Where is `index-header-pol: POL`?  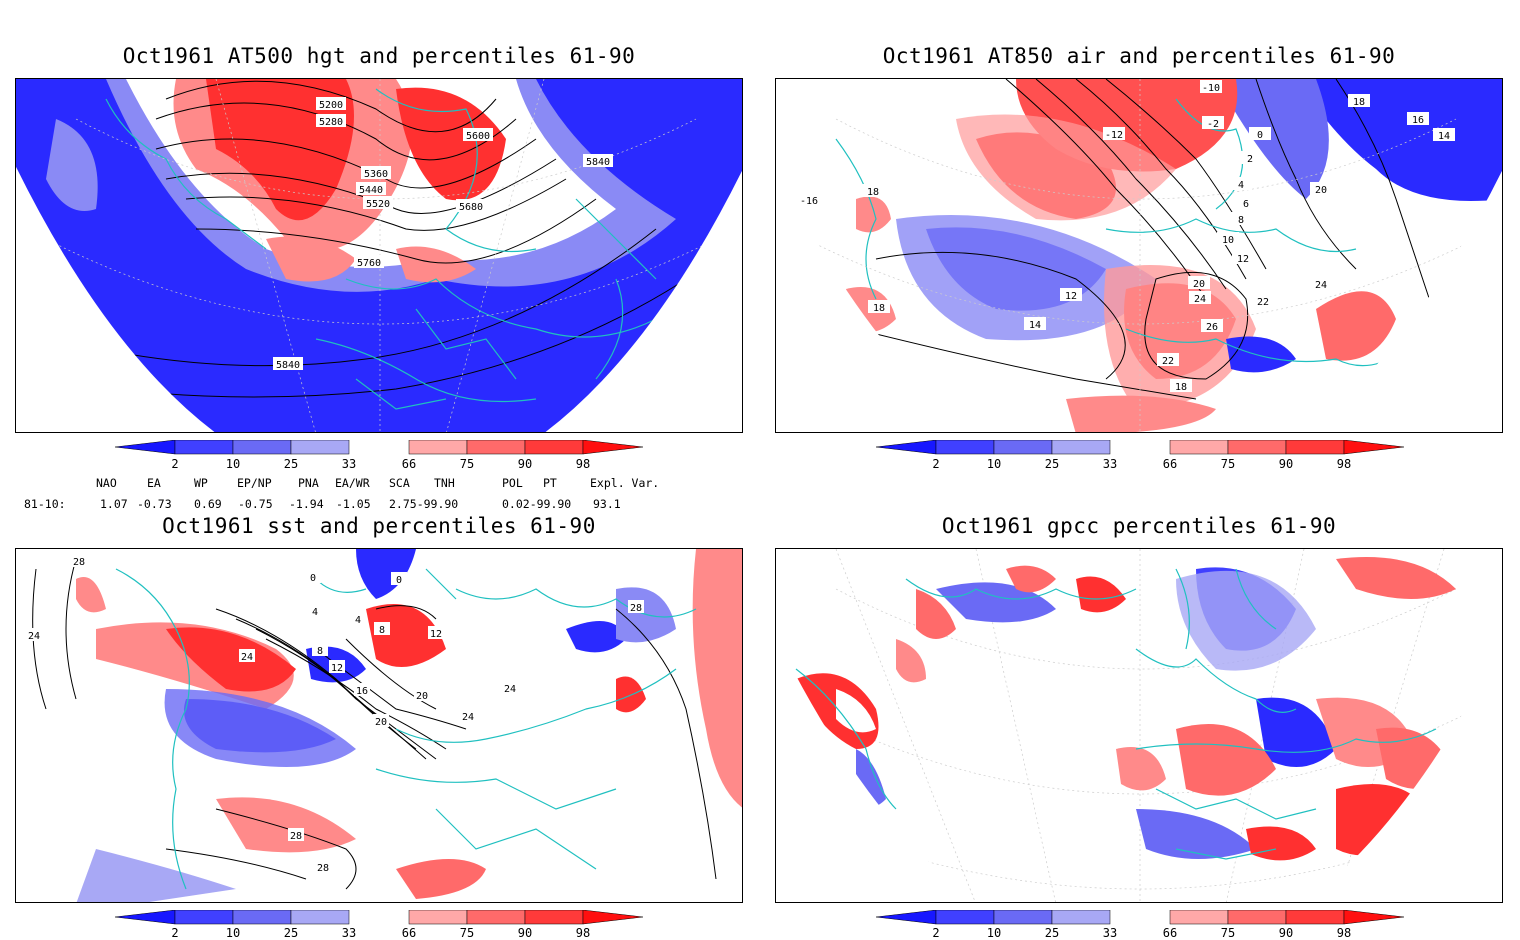
index-header-pol: POL is located at coordinates (512, 483).